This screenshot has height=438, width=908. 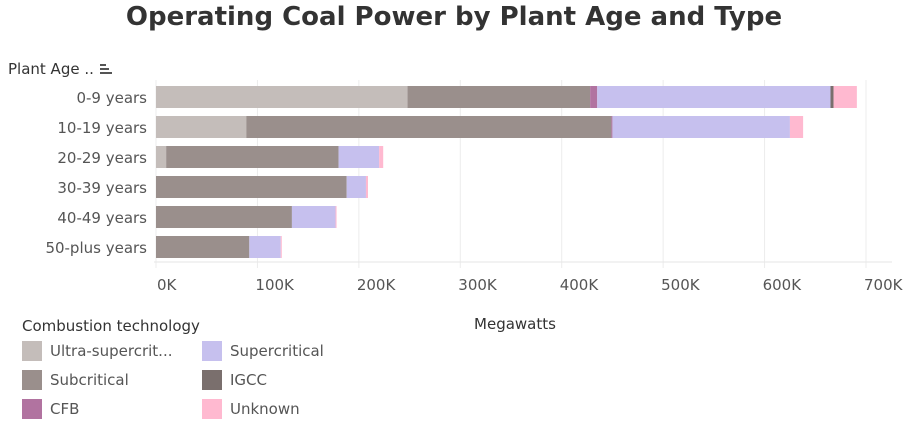 I want to click on legend-label: Subcritical, so click(x=89, y=380).